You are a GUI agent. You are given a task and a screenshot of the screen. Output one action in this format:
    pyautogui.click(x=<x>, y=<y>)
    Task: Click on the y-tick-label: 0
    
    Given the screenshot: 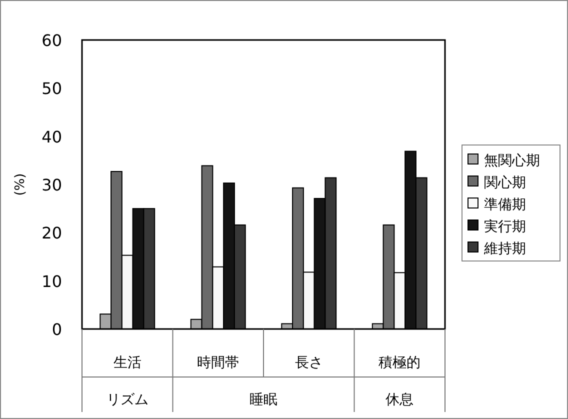 What is the action you would take?
    pyautogui.click(x=57, y=329)
    